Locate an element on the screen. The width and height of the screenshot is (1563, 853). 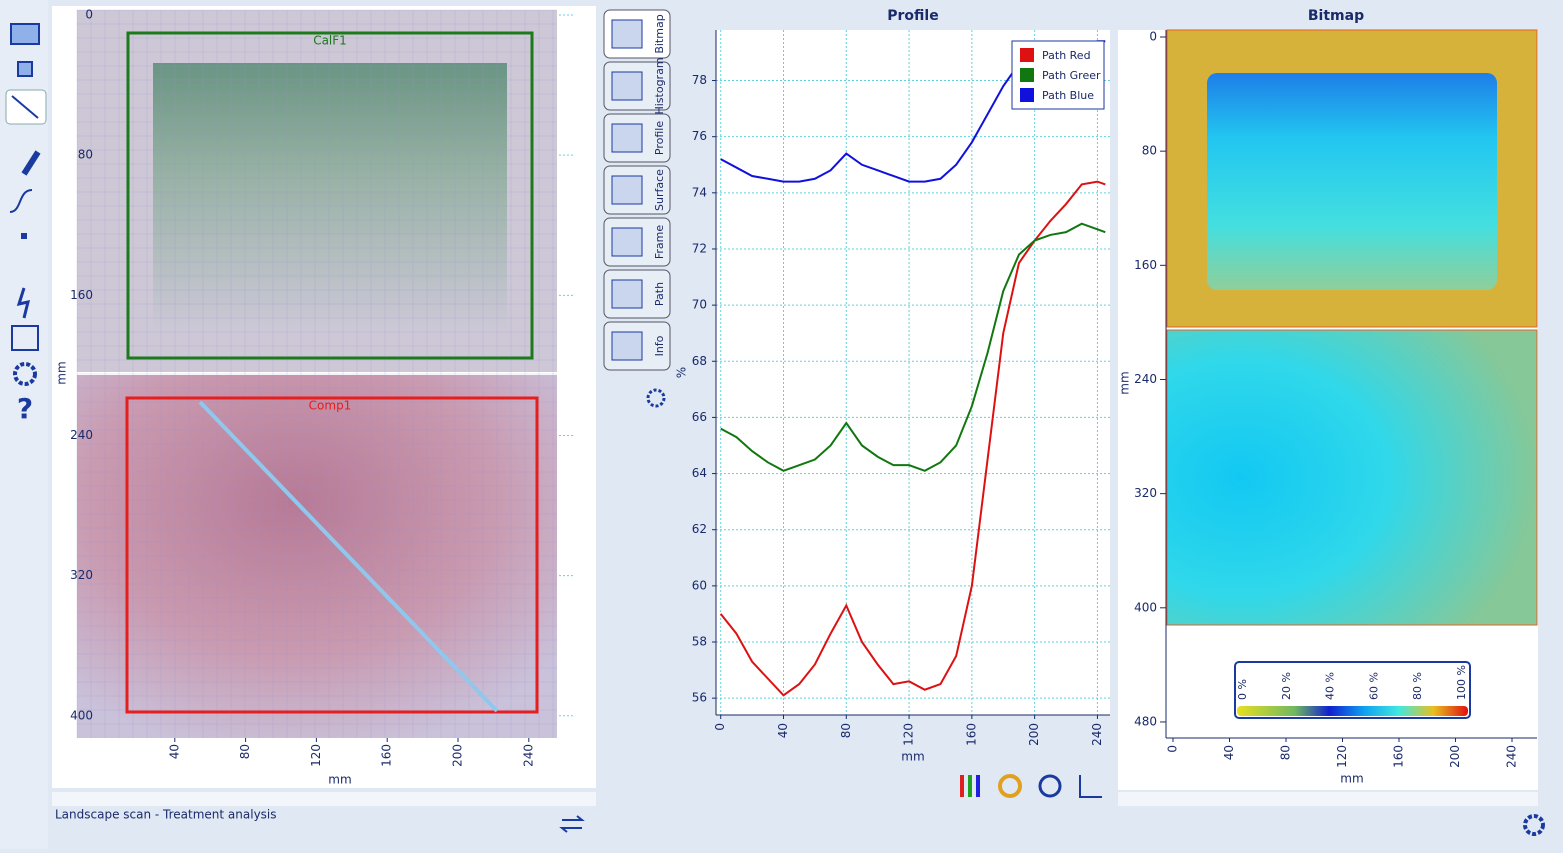
colorbar-label: 80 % is located at coordinates (1417, 686).